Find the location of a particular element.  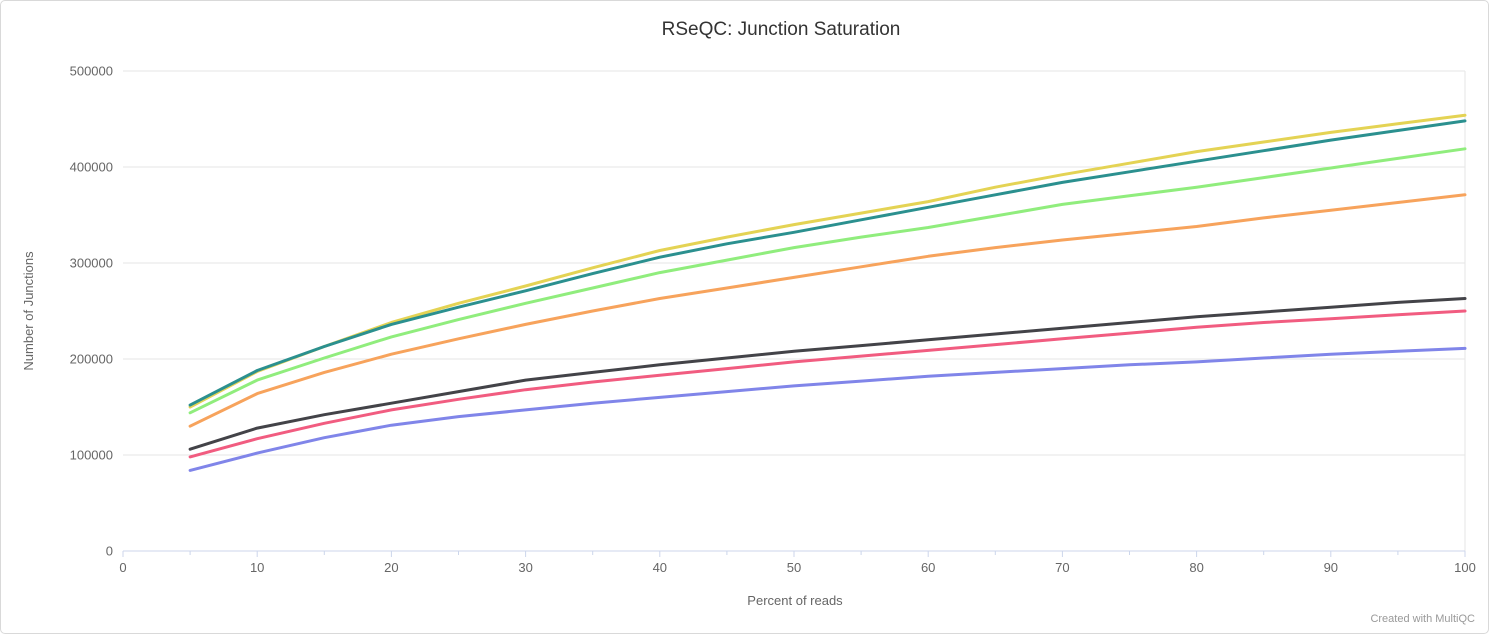

x-tick-label: 70 is located at coordinates (1062, 567).